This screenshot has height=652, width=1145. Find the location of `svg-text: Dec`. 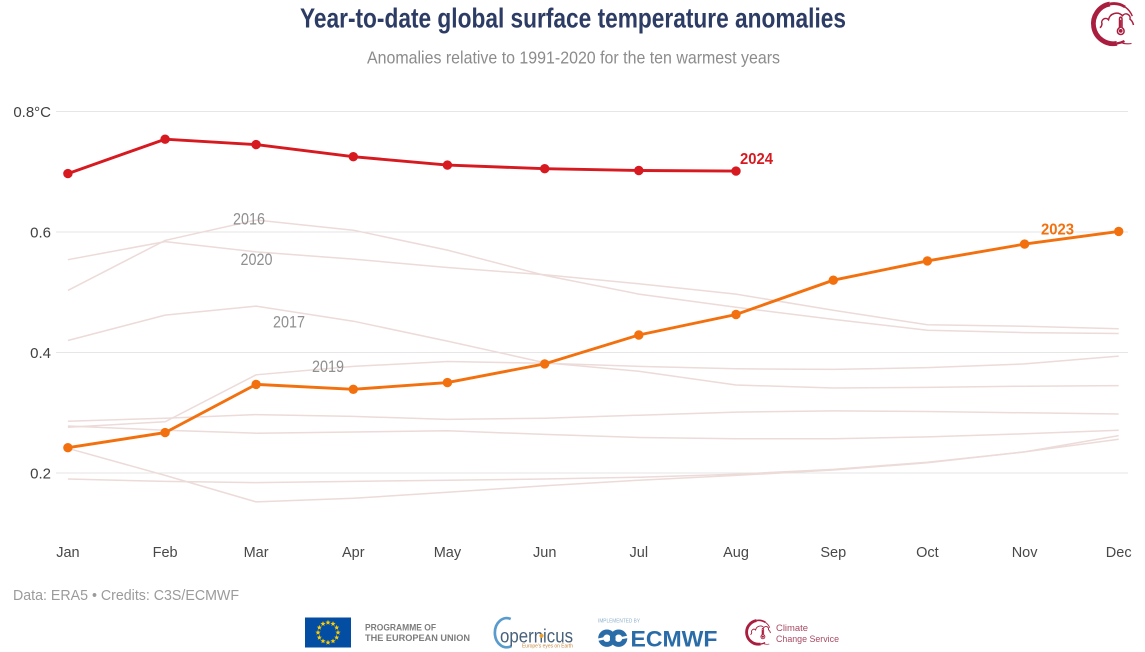

svg-text: Dec is located at coordinates (1119, 553).